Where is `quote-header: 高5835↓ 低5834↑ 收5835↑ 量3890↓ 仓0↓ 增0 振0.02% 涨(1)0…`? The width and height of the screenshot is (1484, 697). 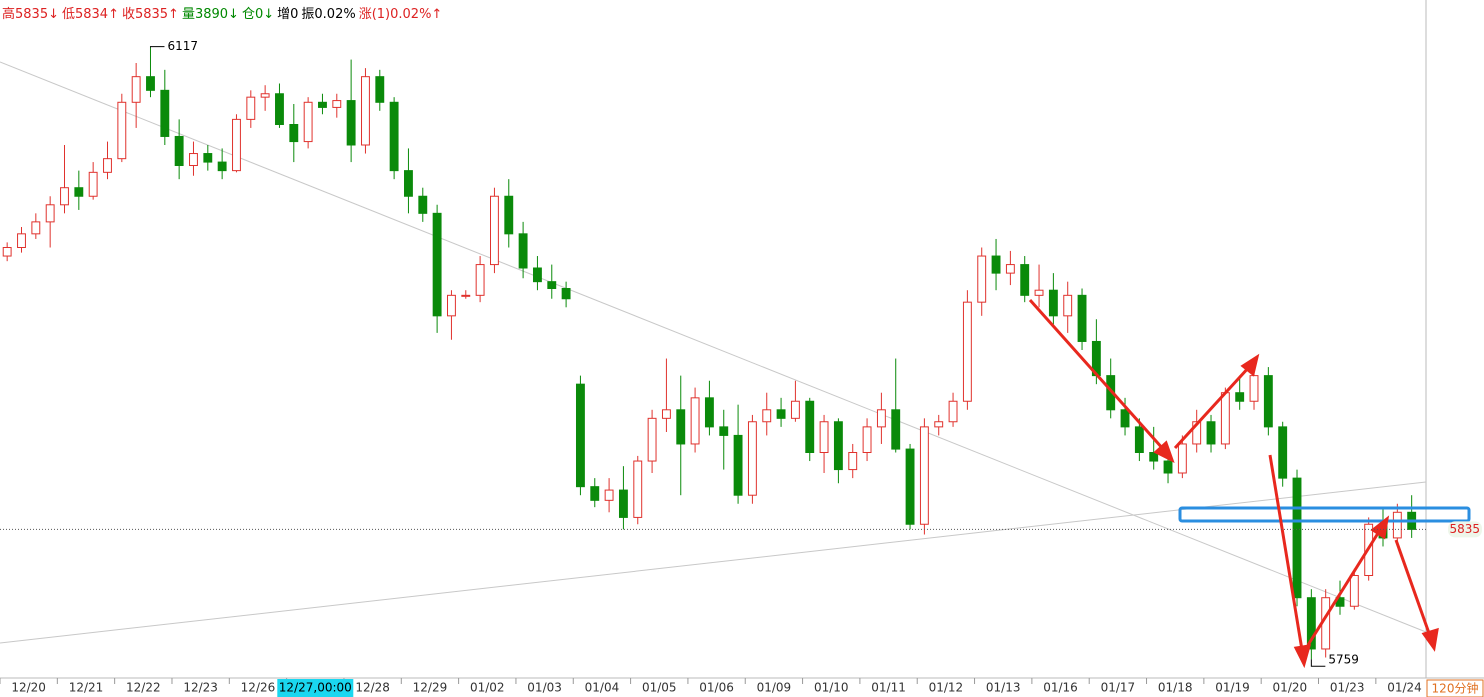
quote-header: 高5835↓ 低5834↑ 收5835↑ 量3890↓ 仓0↓ 增0 振0.02% 涨(1)0… is located at coordinates (223, 12).